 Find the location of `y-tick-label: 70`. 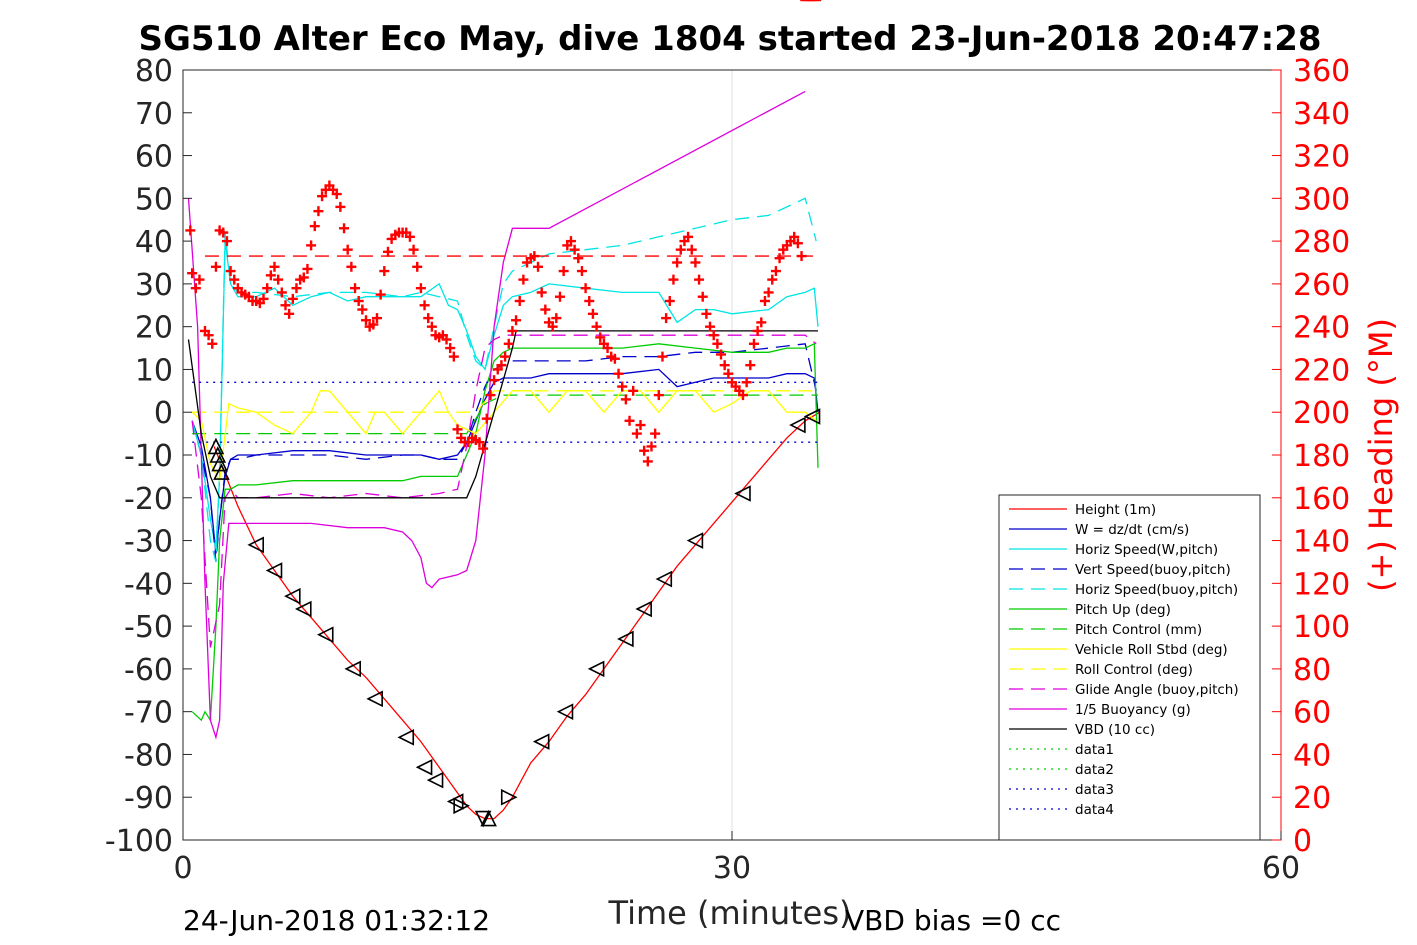

y-tick-label: 70 is located at coordinates (154, 114).